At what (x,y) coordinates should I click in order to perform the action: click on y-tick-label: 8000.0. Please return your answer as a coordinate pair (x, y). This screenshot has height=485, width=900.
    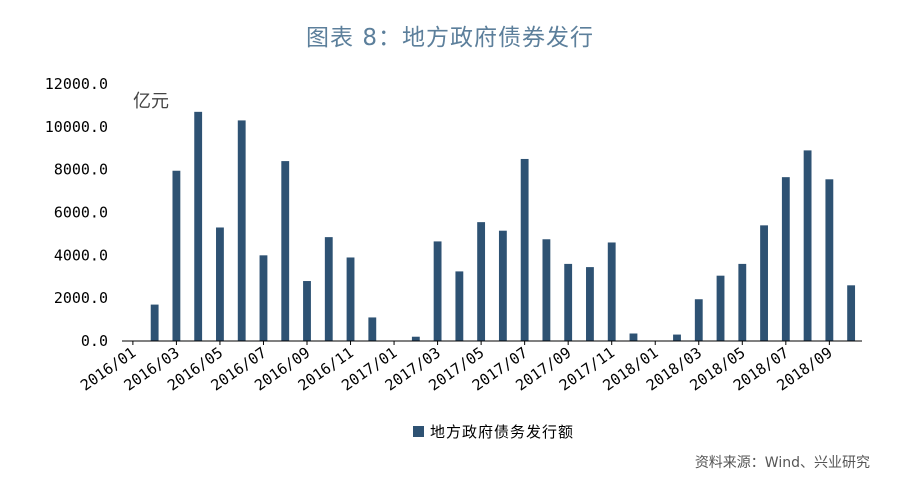
    Looking at the image, I should click on (81, 170).